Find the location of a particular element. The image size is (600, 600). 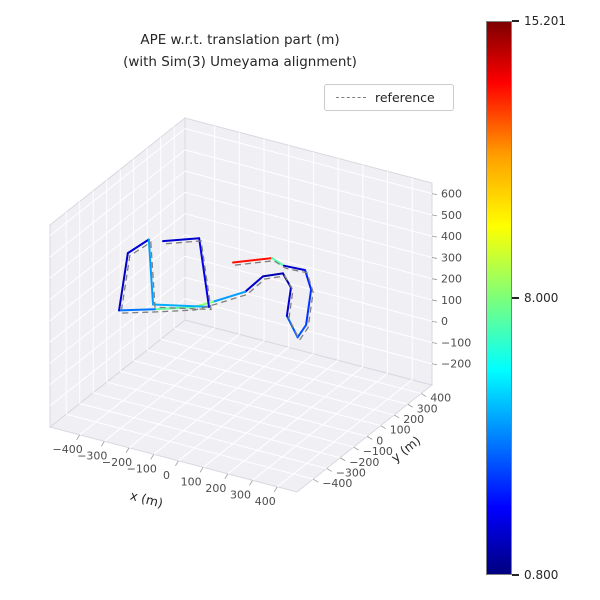

z-tick-label: 0 is located at coordinates (444, 321).